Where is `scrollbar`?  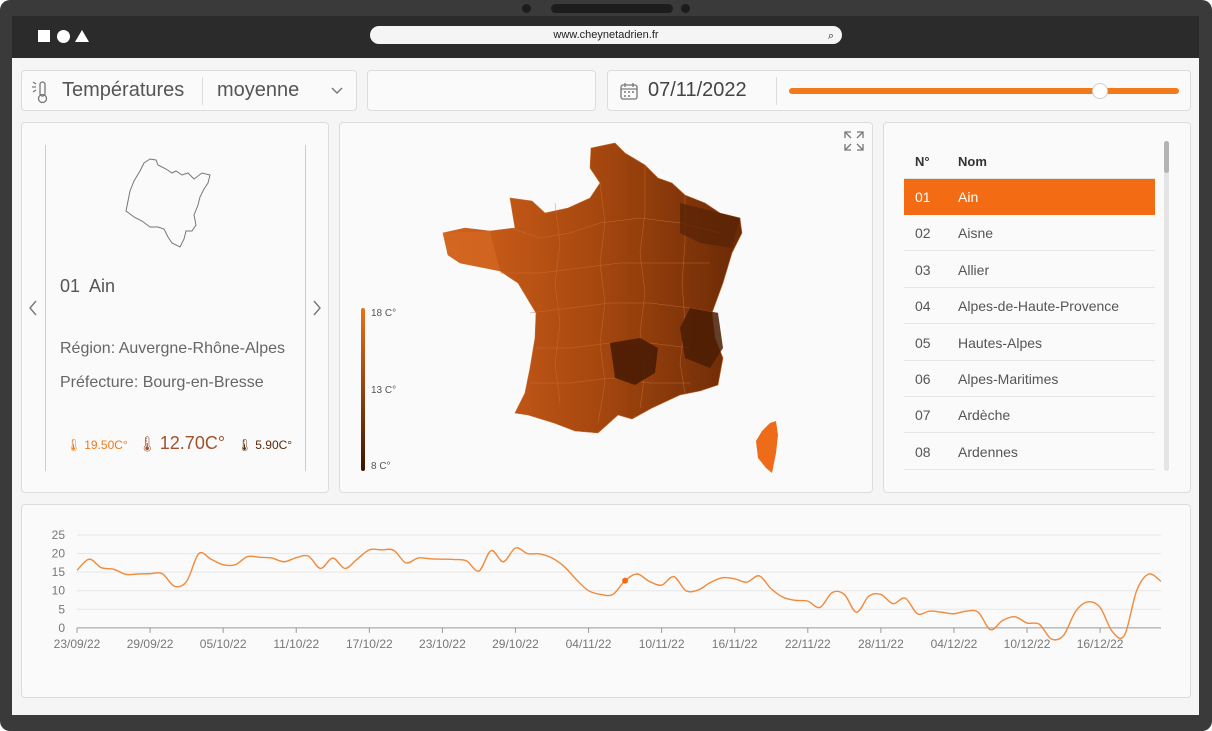 scrollbar is located at coordinates (1166, 306).